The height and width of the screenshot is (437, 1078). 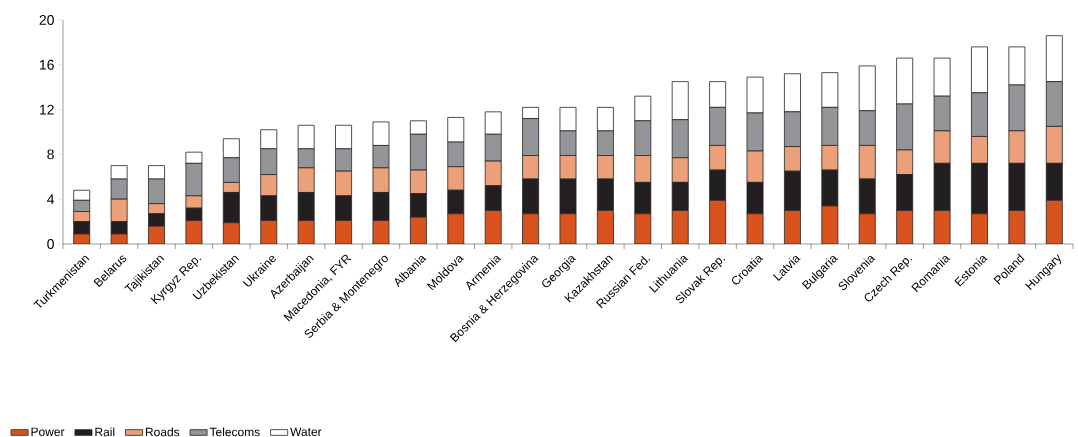 I want to click on y-tick-label: 12, so click(x=46, y=109).